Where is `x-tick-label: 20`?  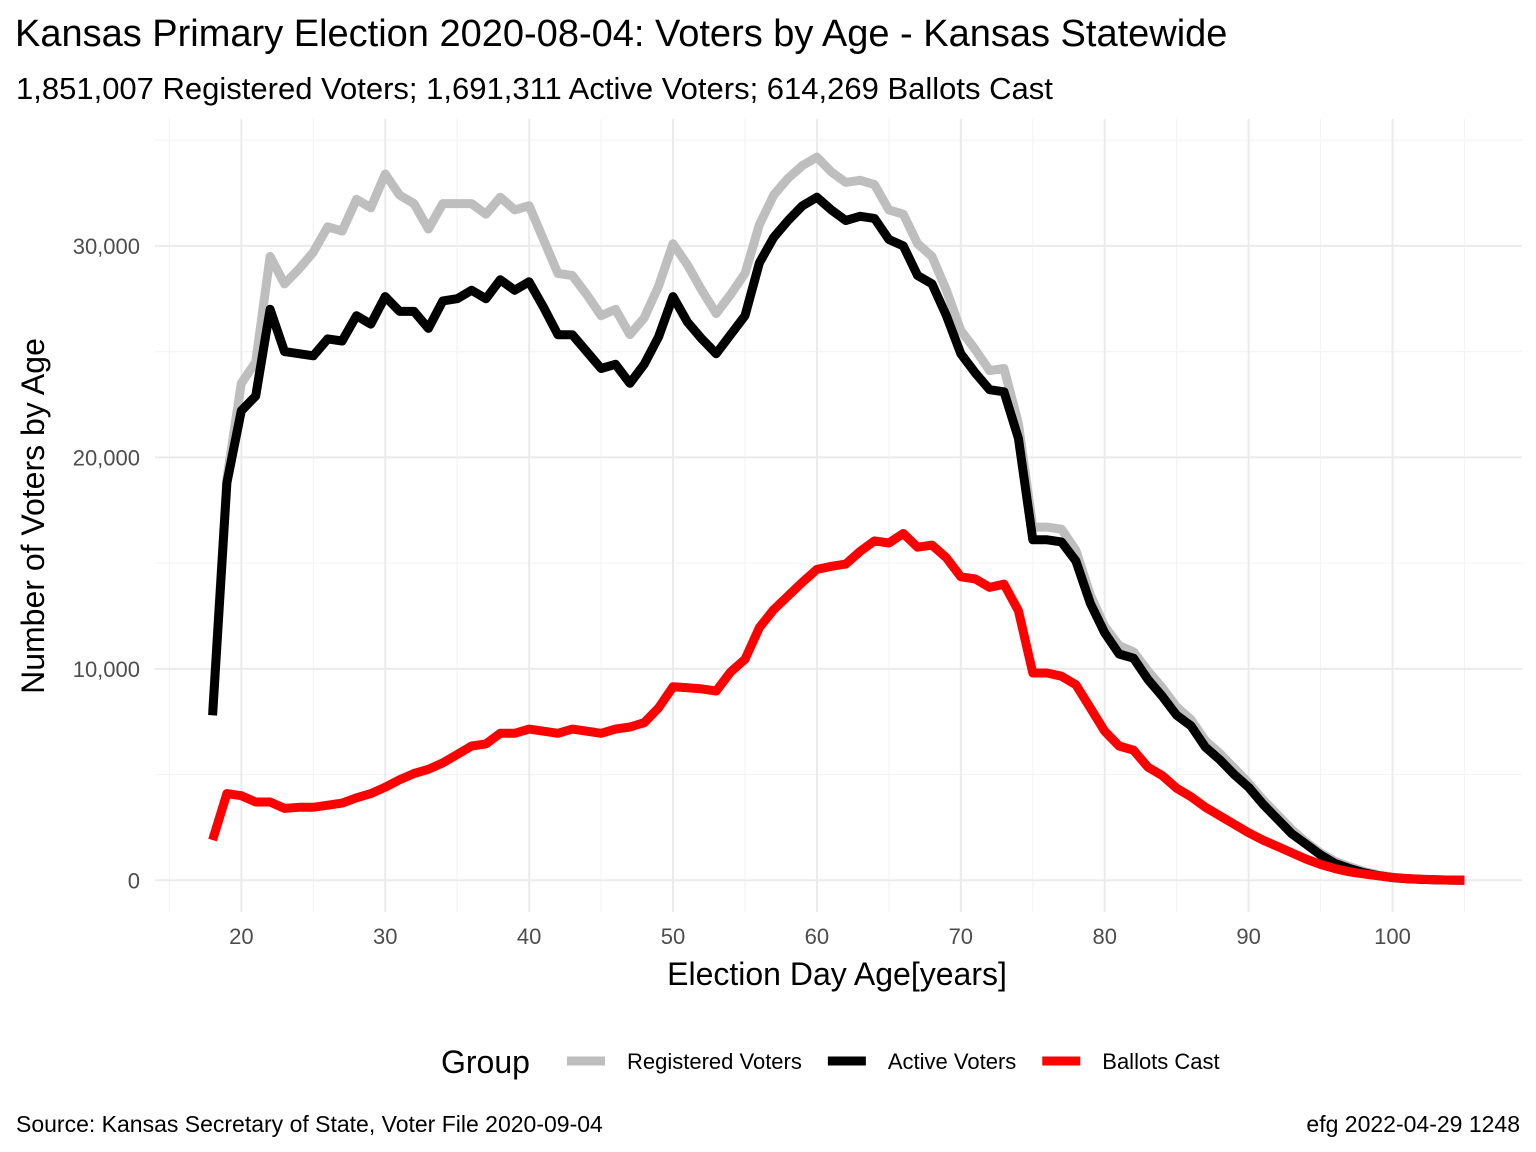 x-tick-label: 20 is located at coordinates (241, 936).